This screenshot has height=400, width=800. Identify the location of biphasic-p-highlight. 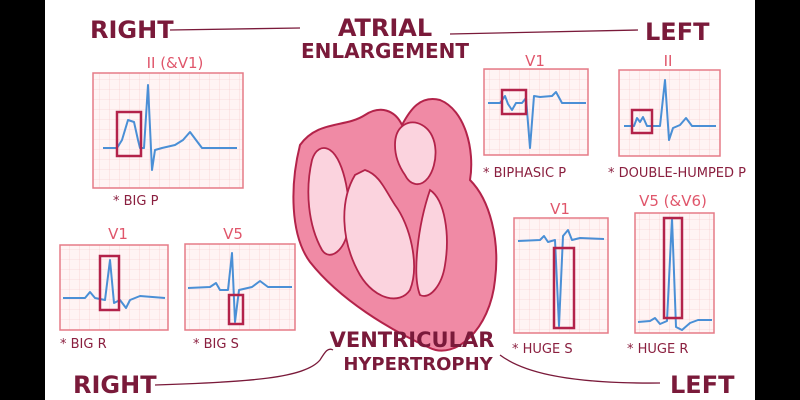
(514, 102).